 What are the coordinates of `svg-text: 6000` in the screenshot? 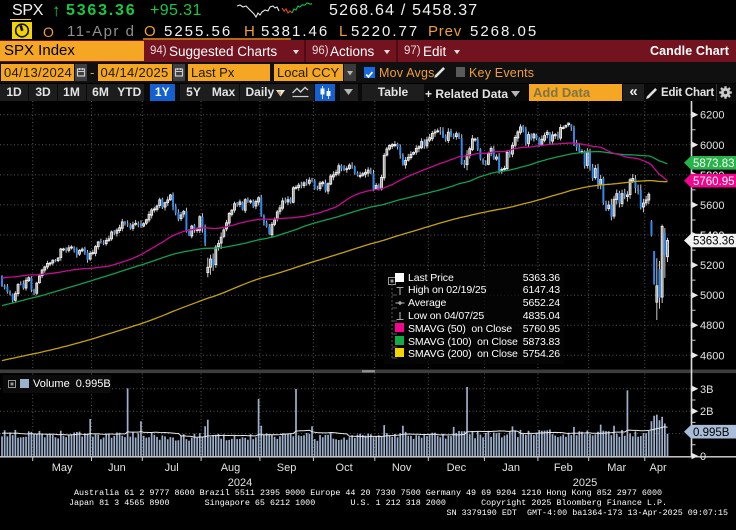 It's located at (712, 146).